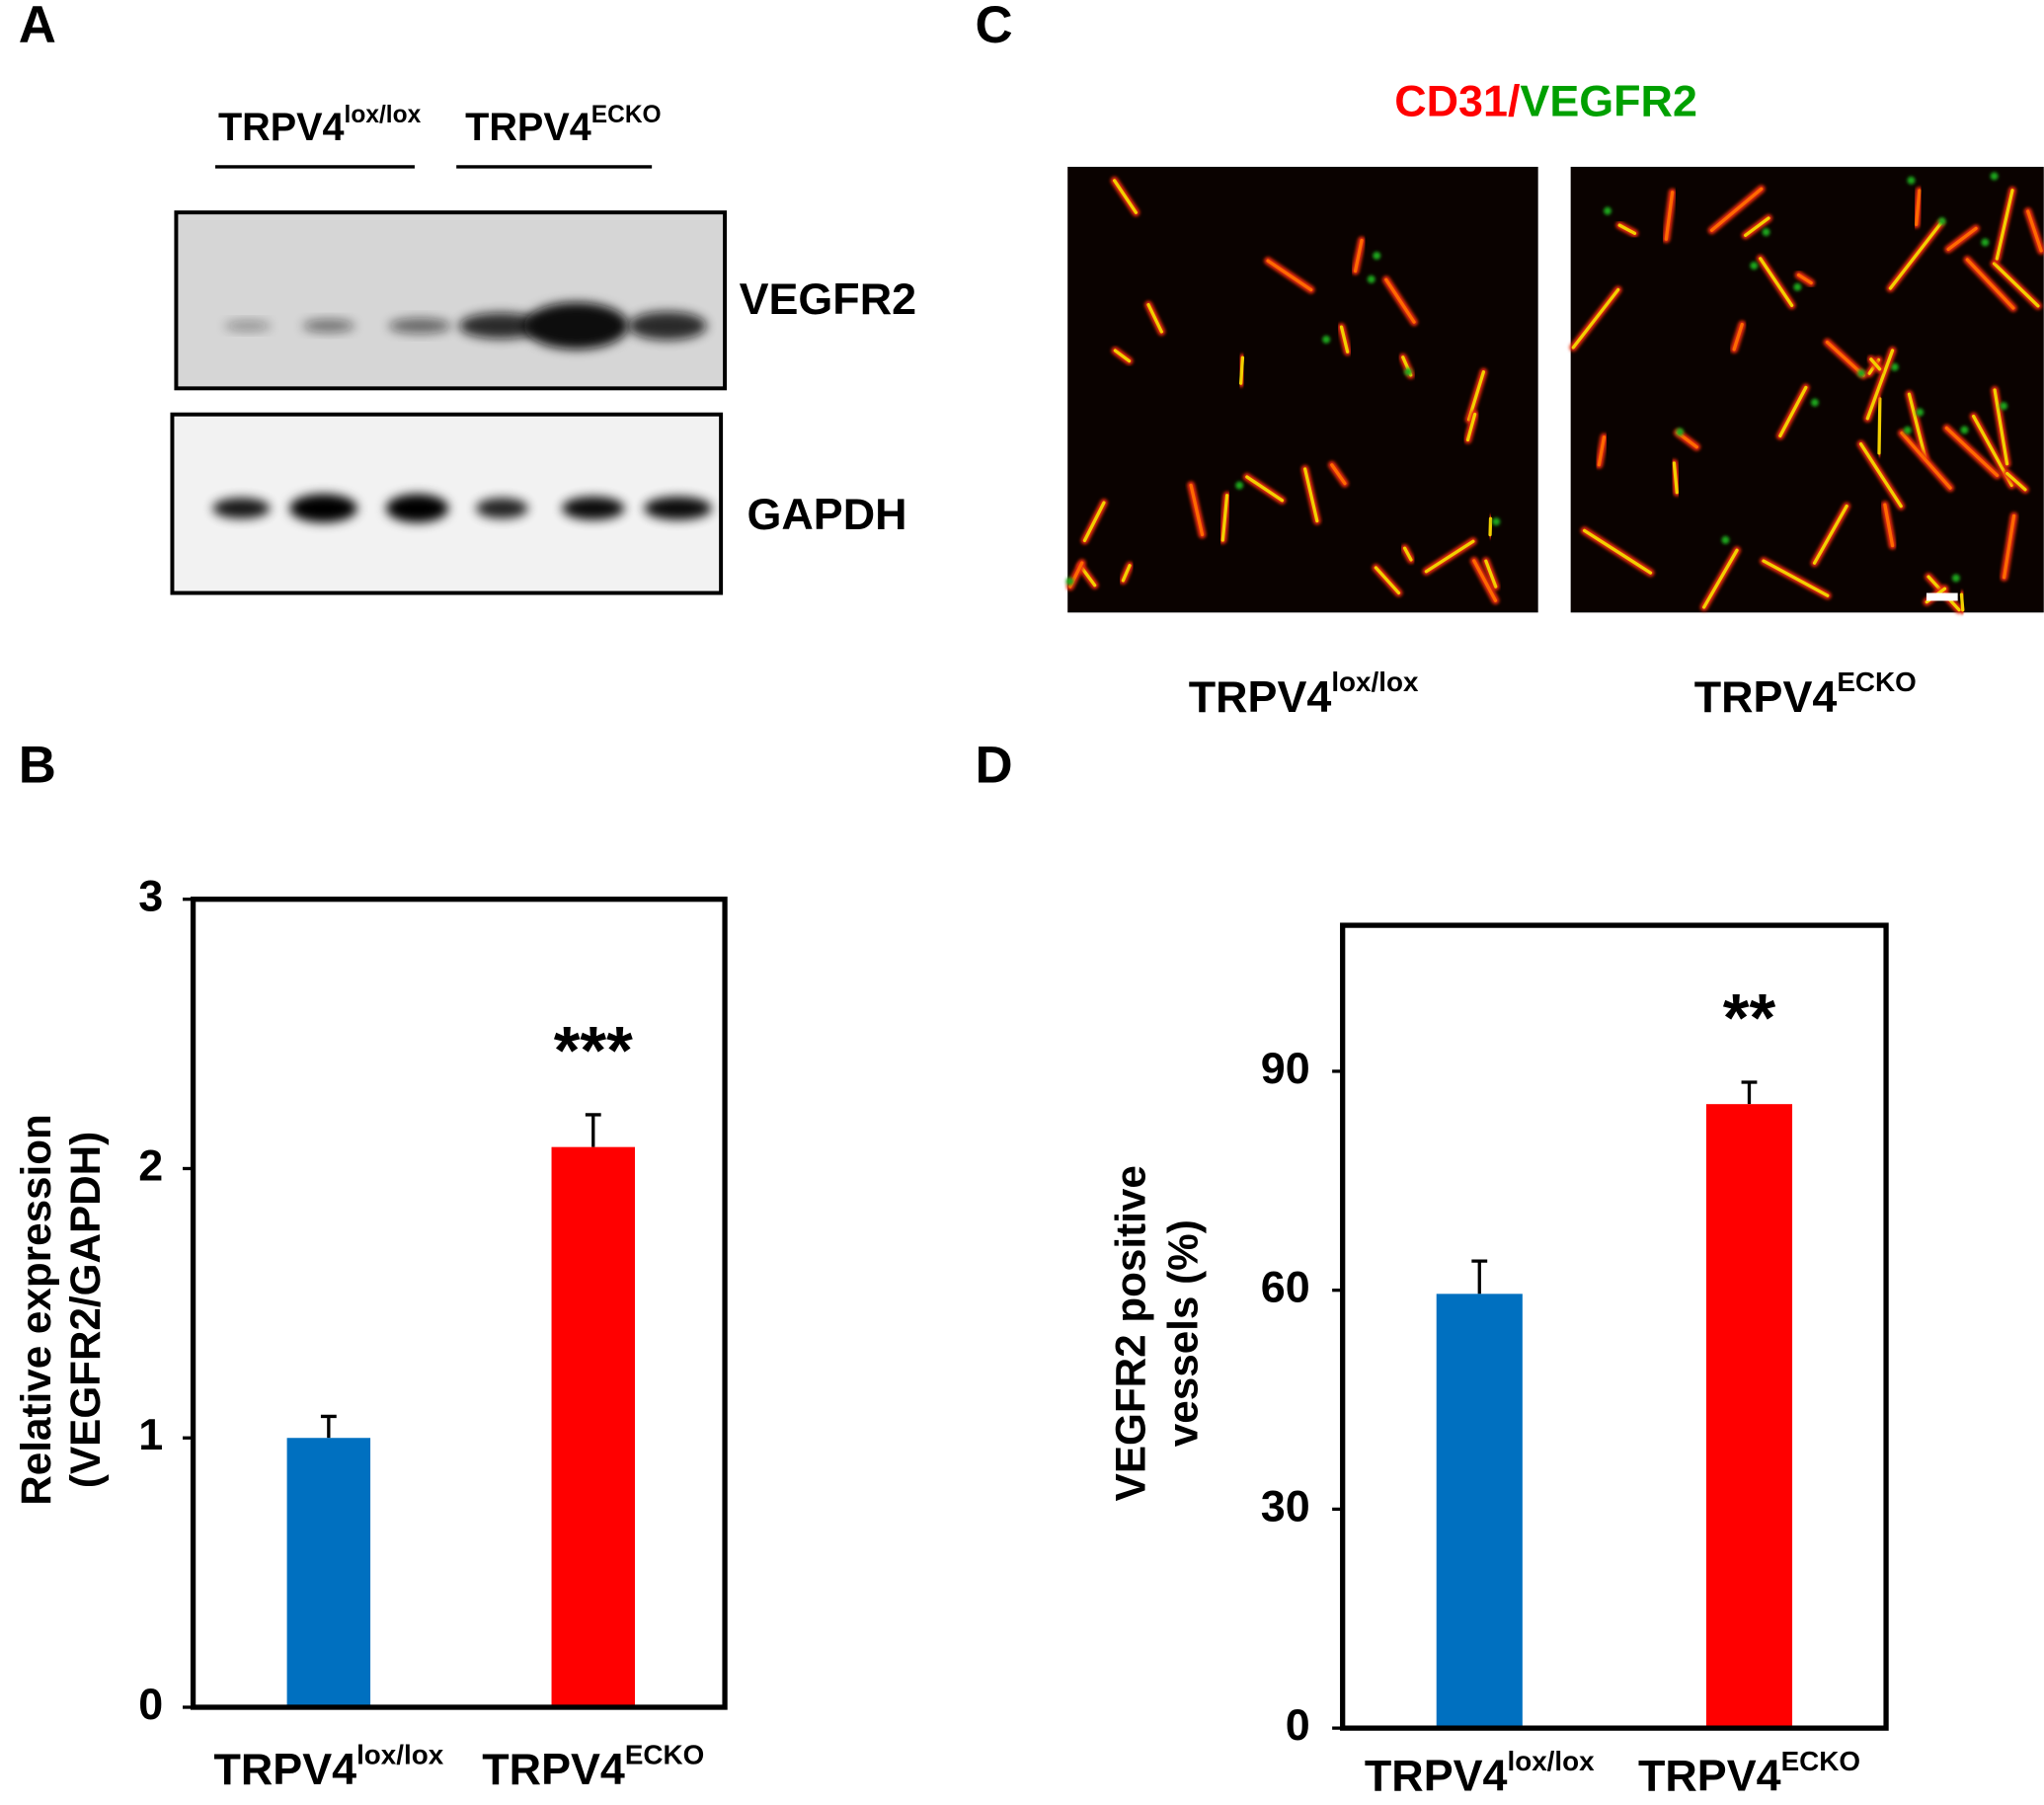  What do you see at coordinates (594, 1051) in the screenshot?
I see `significance-annotation: ***` at bounding box center [594, 1051].